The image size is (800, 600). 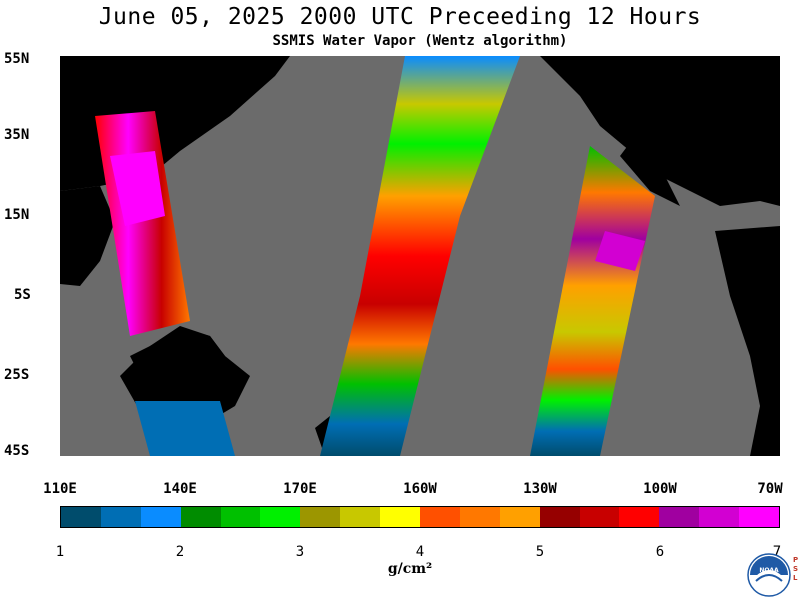 What do you see at coordinates (300, 489) in the screenshot?
I see `lon-label-170e: 170E` at bounding box center [300, 489].